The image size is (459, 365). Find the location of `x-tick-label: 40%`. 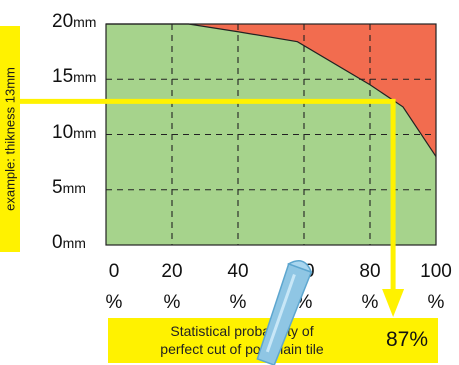

x-tick-label: 40% is located at coordinates (238, 287).